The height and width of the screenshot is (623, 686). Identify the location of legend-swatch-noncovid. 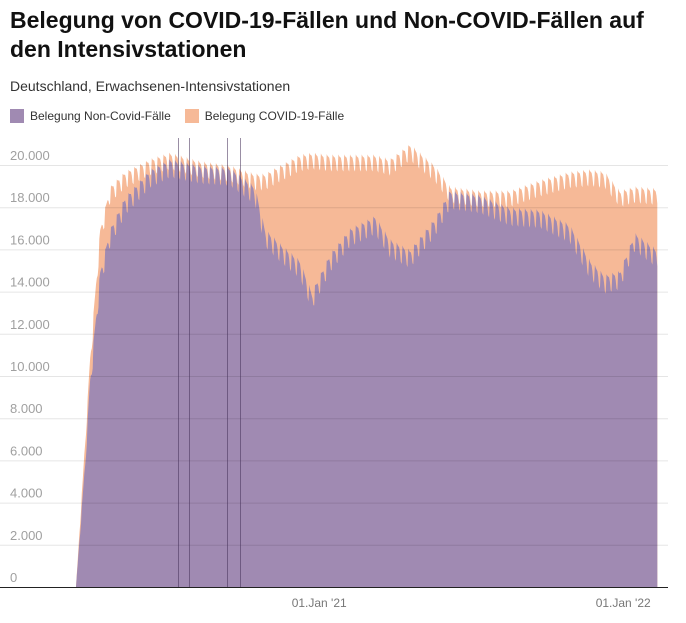
(17, 116).